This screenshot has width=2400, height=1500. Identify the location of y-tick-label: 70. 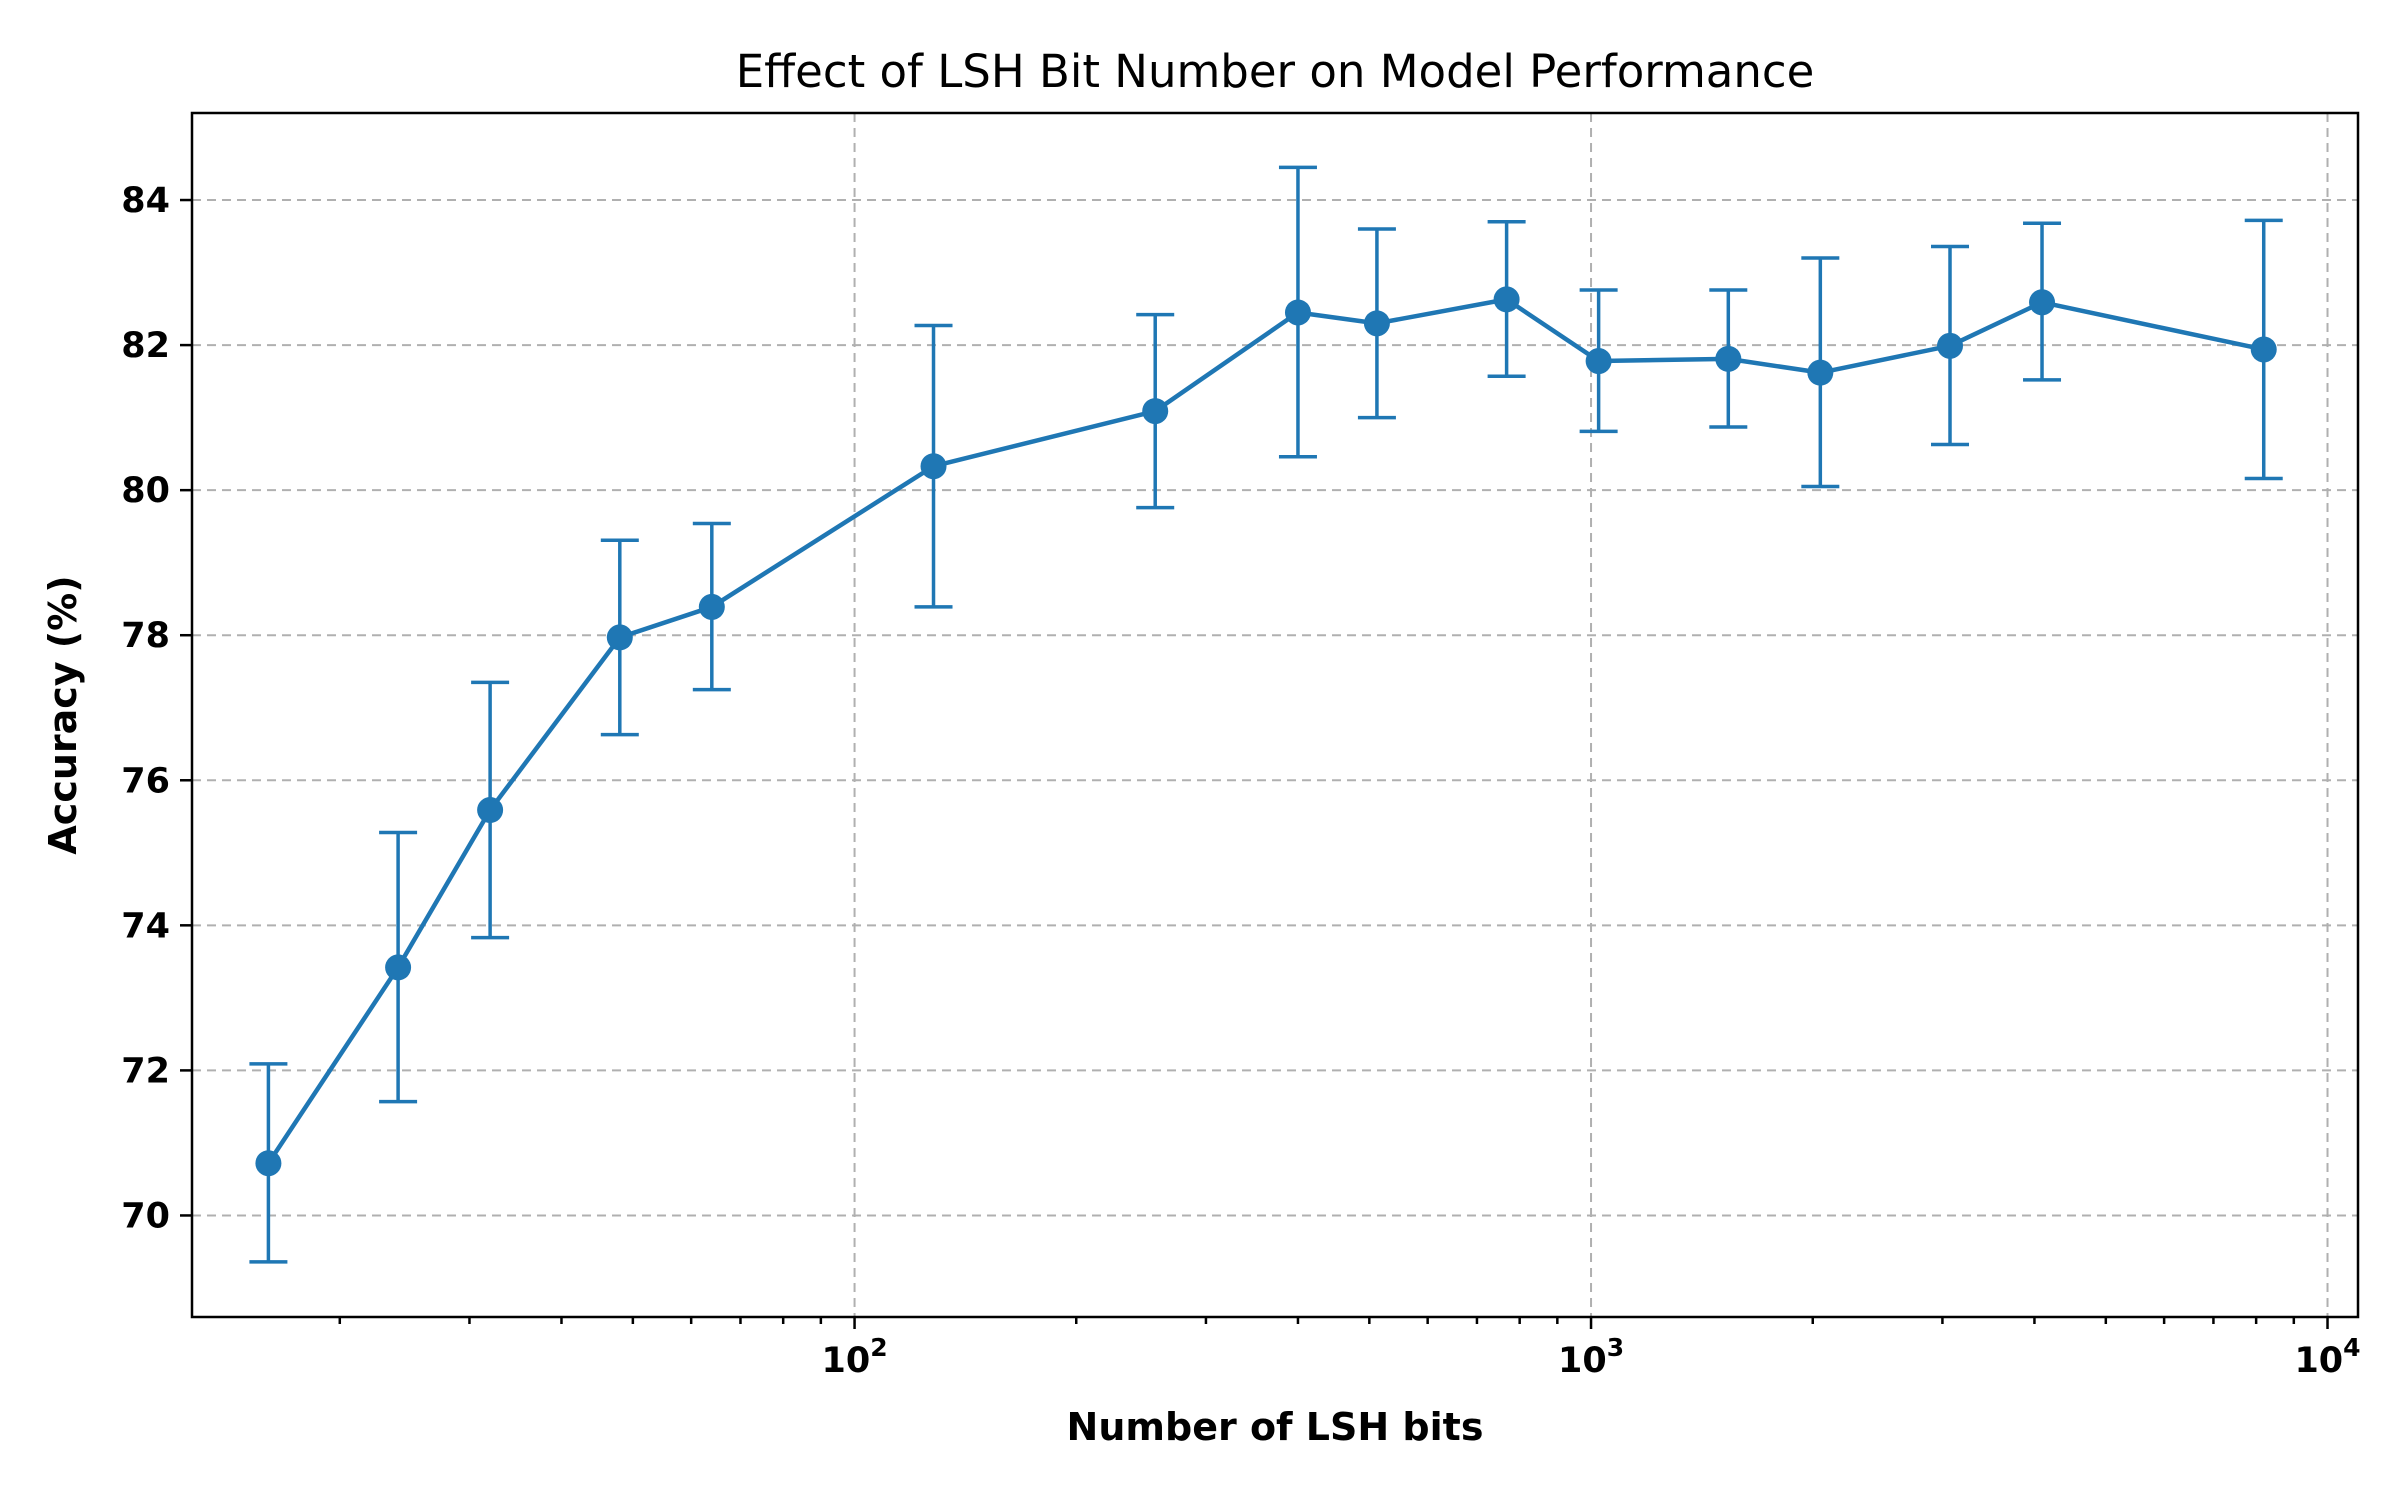
(145, 1216).